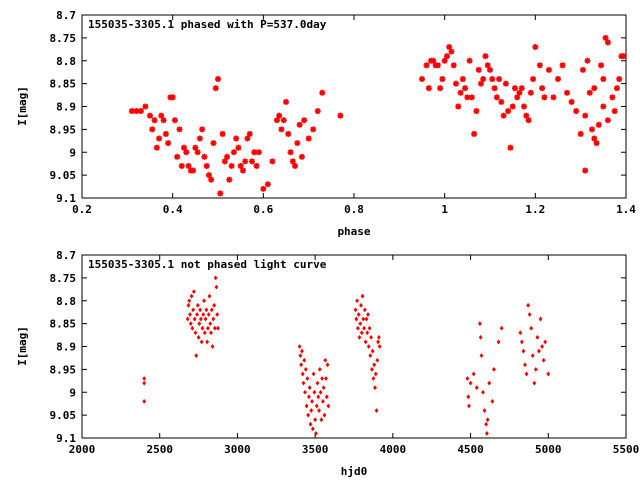 The height and width of the screenshot is (480, 640). Describe the element at coordinates (66, 301) in the screenshot. I see `unphased-y-tick-label: 8.8` at that location.